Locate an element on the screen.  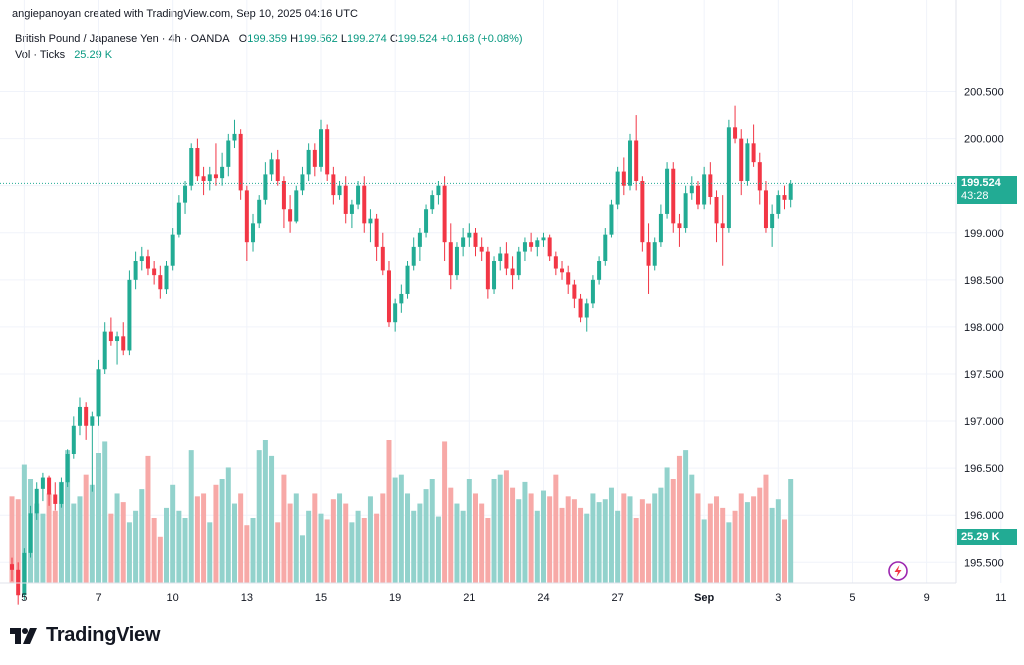
bar-countdown: 43:28 is located at coordinates (975, 196).